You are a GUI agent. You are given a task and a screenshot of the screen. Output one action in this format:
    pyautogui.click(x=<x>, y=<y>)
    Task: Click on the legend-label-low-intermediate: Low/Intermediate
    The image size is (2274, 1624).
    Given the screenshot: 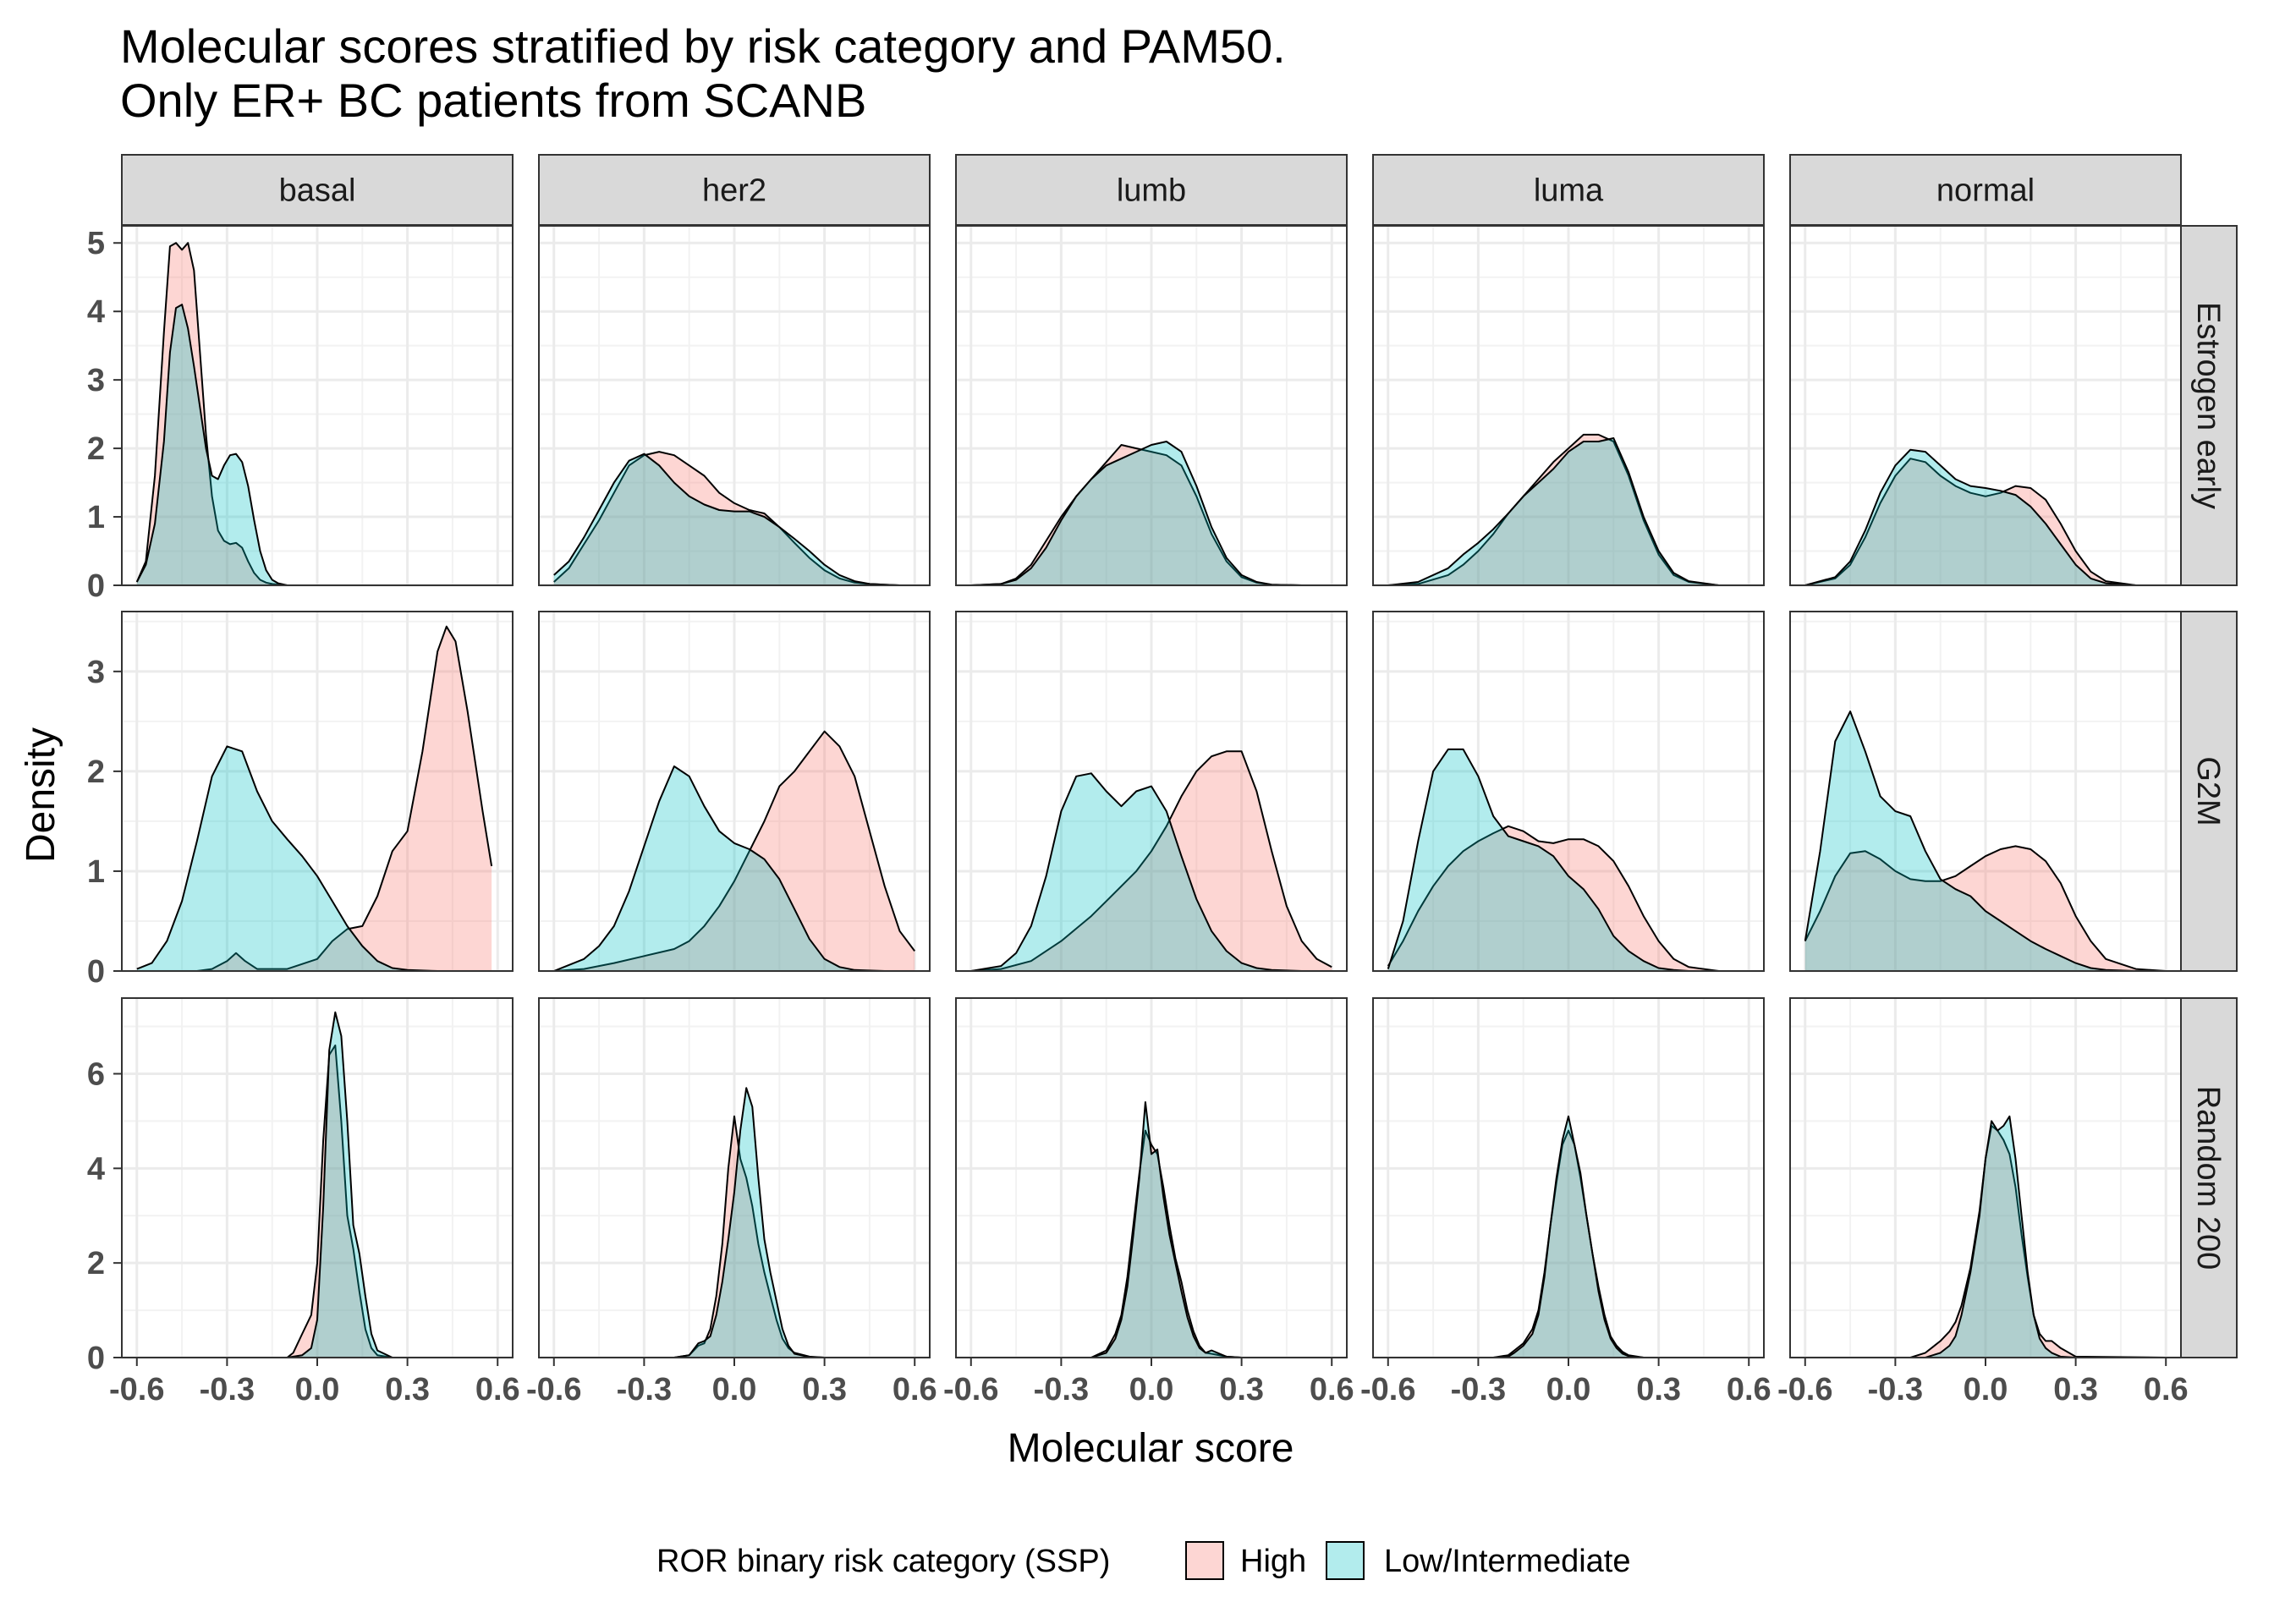 What is the action you would take?
    pyautogui.click(x=1508, y=1562)
    